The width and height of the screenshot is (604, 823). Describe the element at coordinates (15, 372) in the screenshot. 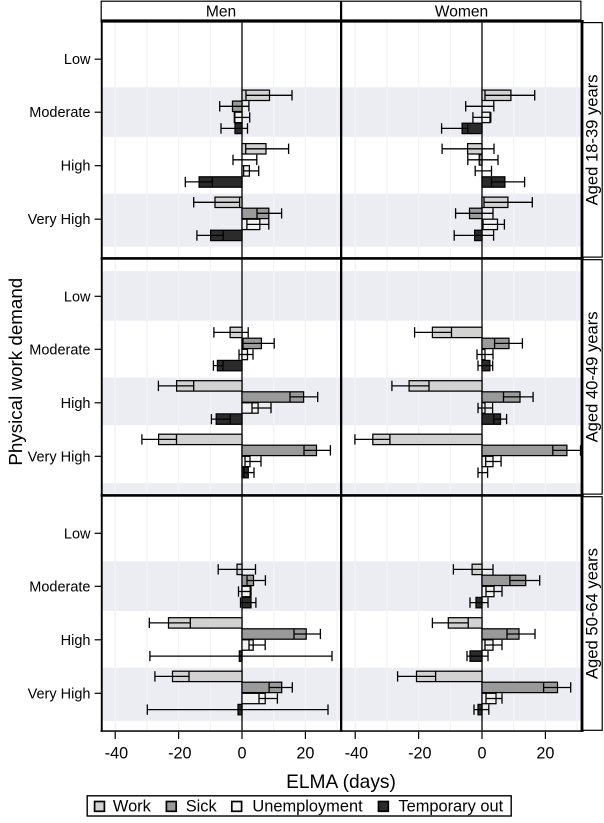

I see `svg-text: Physical work demand` at that location.